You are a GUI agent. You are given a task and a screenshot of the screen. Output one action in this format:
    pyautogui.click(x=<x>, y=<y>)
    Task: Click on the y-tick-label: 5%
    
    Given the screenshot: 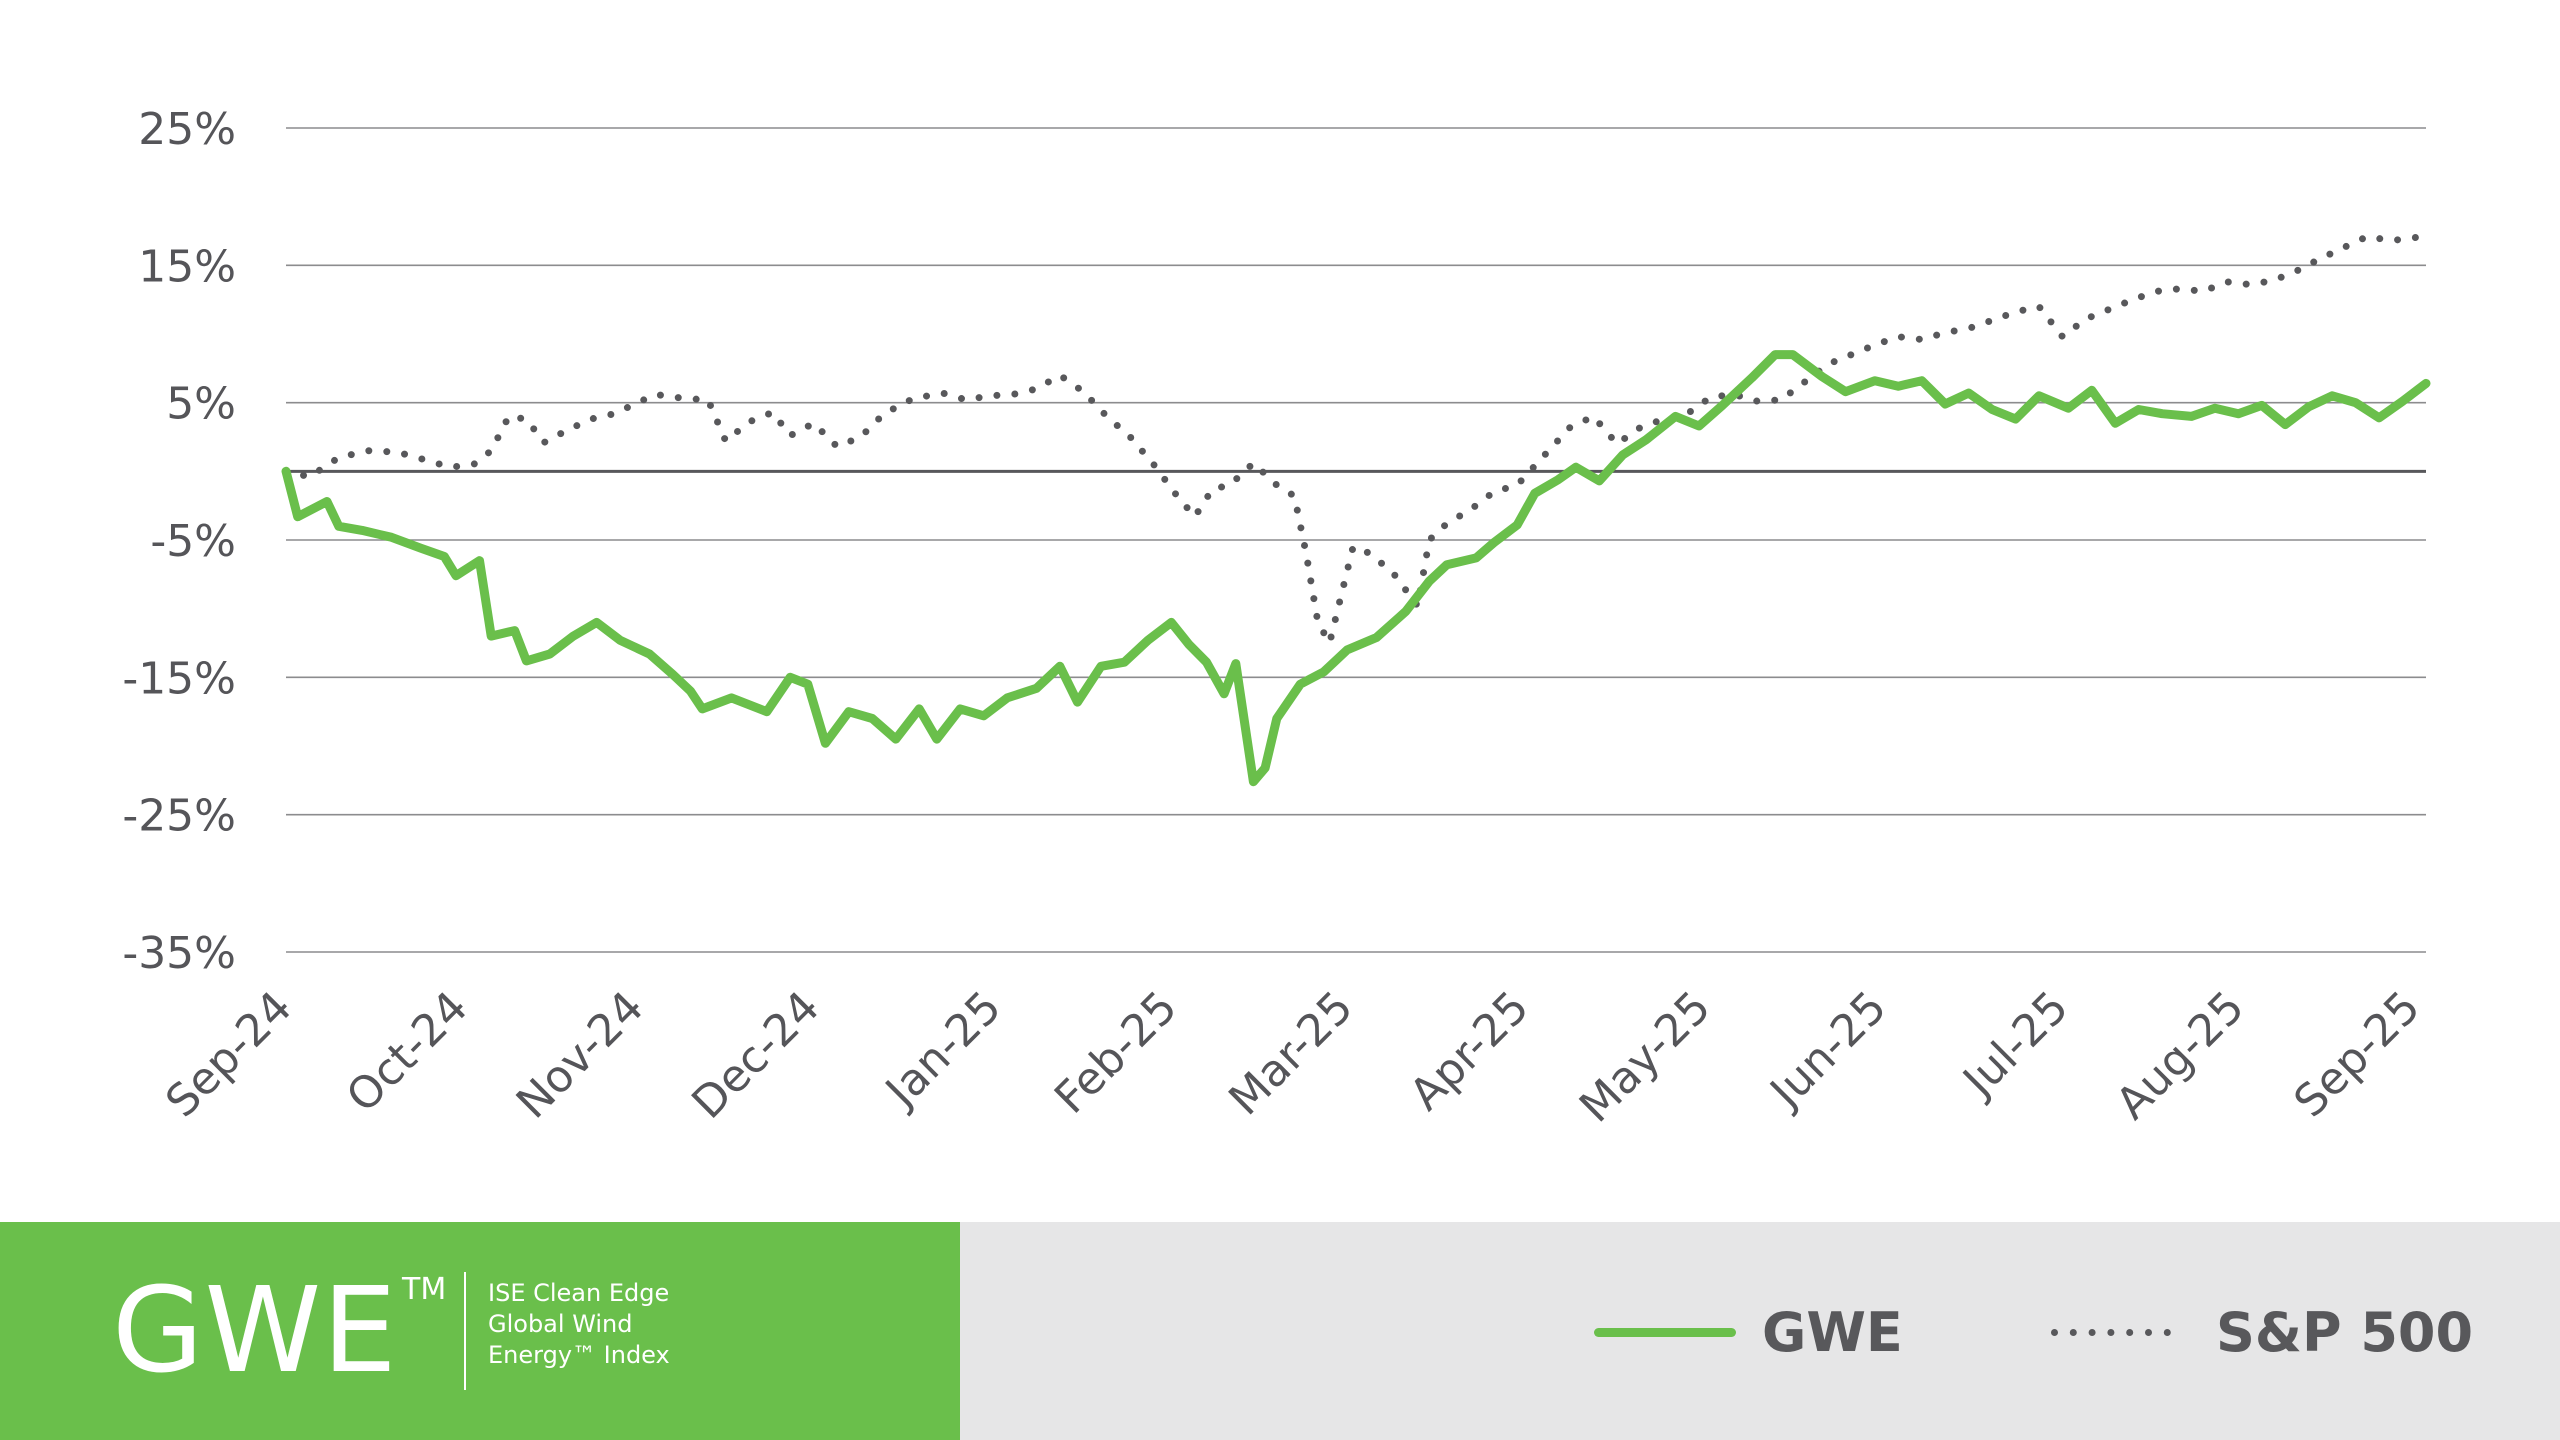 What is the action you would take?
    pyautogui.click(x=201, y=404)
    